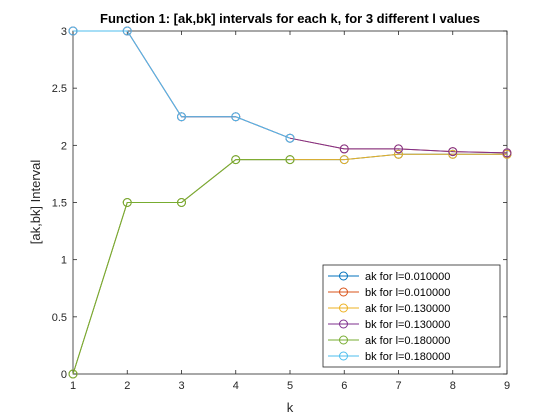 This screenshot has width=560, height=420. I want to click on y-tick-label: 3, so click(64, 32).